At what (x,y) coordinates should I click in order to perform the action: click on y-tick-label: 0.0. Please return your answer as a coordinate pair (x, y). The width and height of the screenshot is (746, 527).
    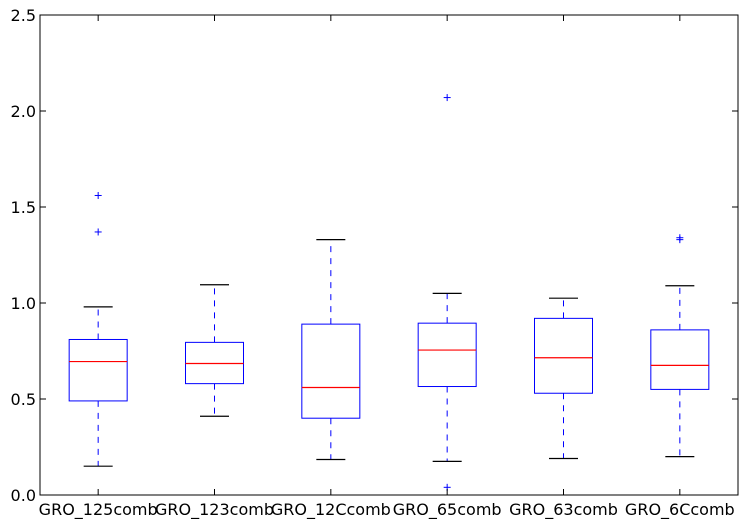
    Looking at the image, I should click on (23, 495).